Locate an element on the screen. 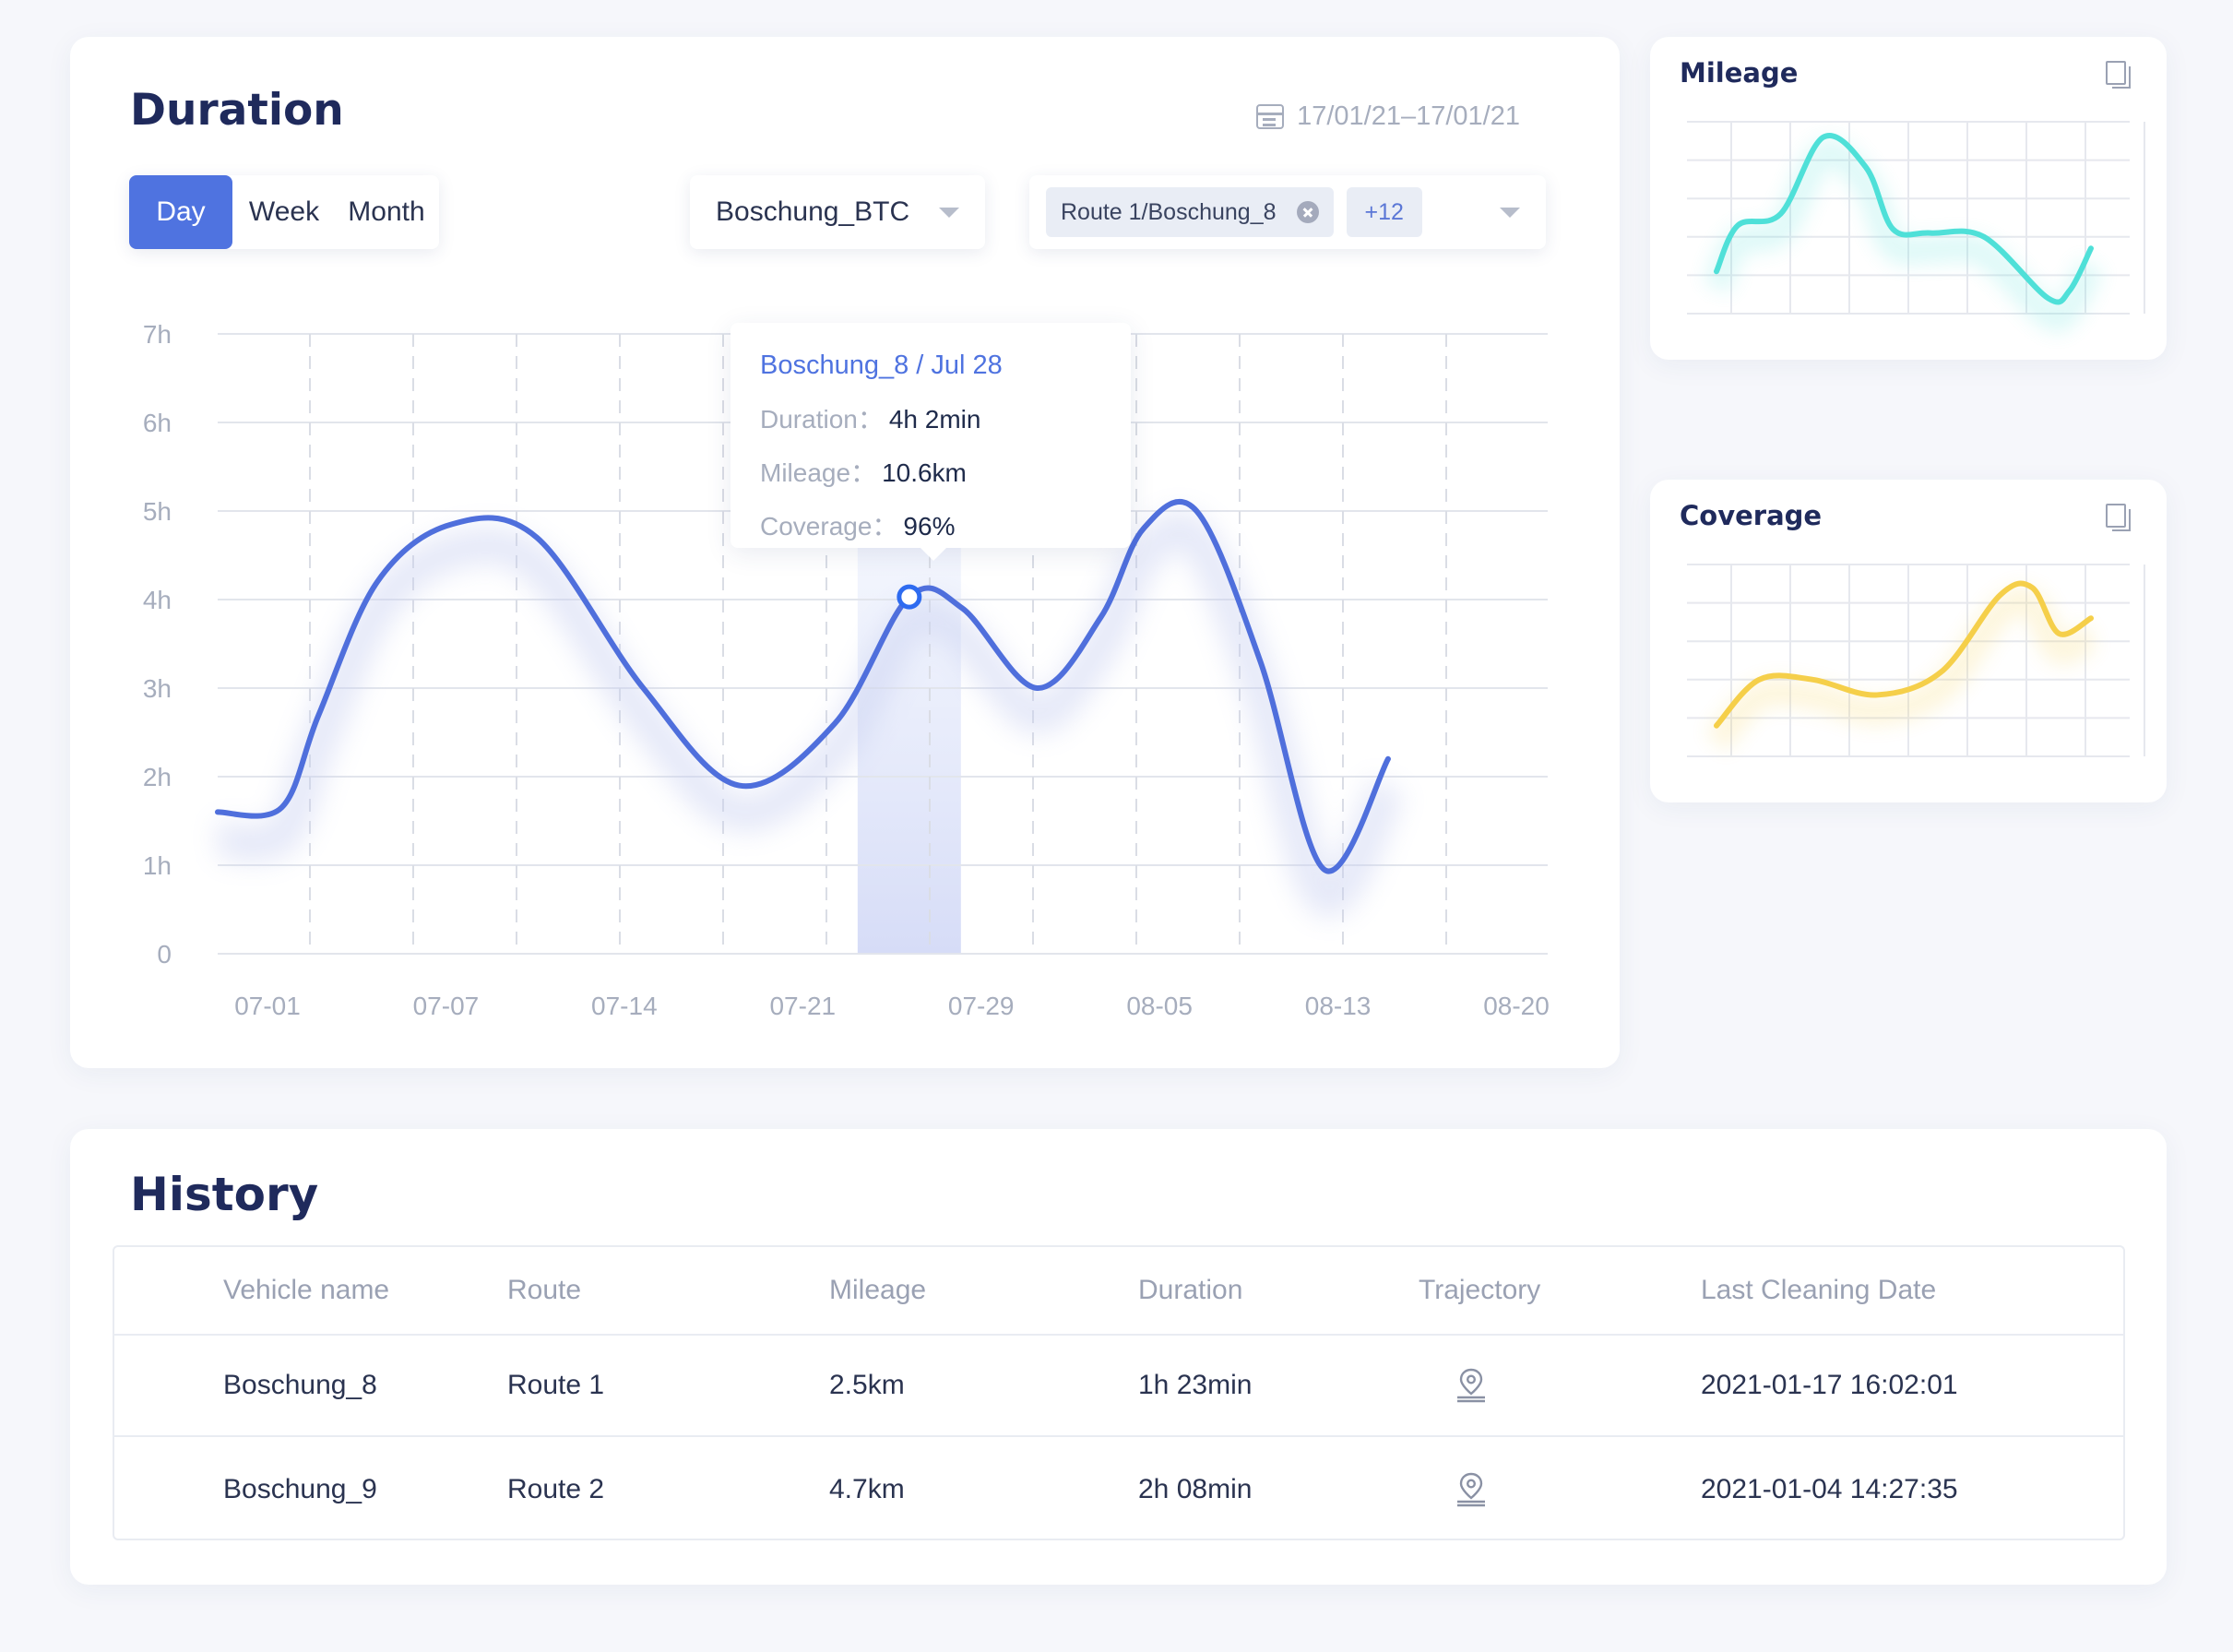  tooltip-row: Duration： 4h 2min is located at coordinates (930, 417).